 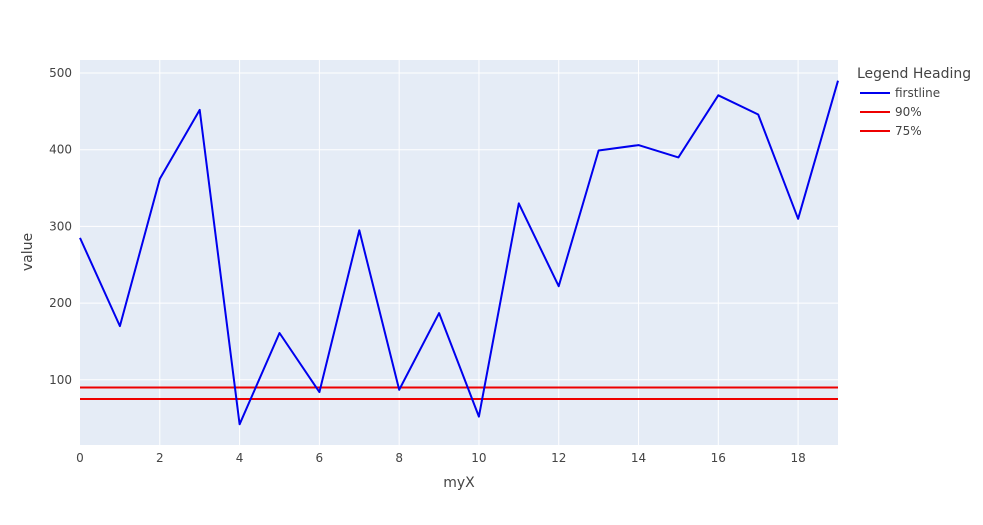 What do you see at coordinates (908, 112) in the screenshot?
I see `legend-label: 90%` at bounding box center [908, 112].